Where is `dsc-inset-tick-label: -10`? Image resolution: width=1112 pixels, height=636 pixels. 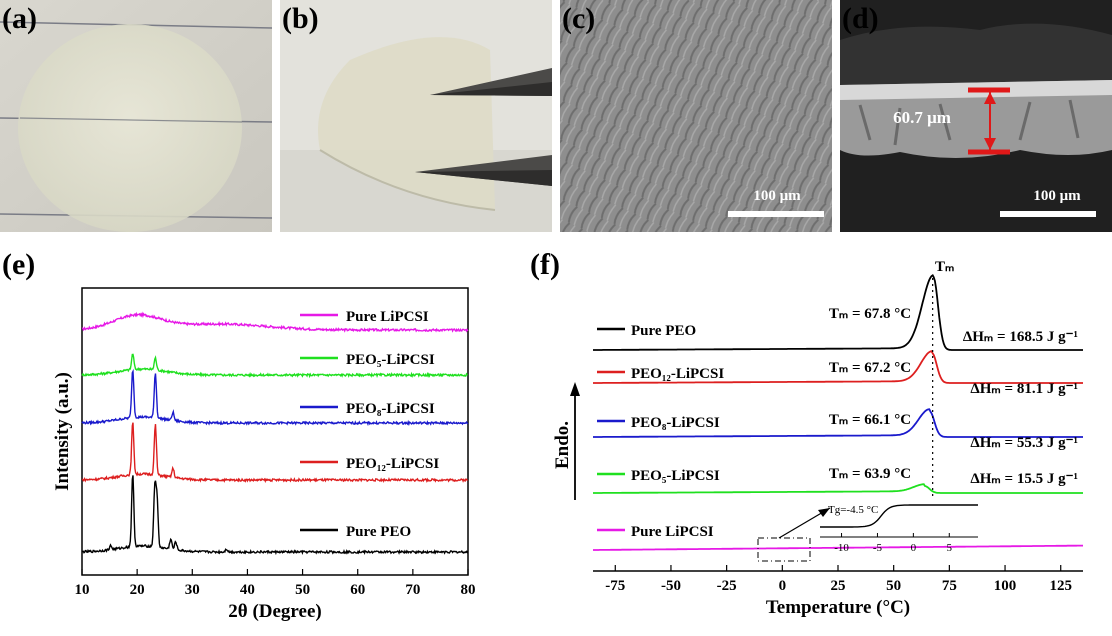
dsc-inset-tick-label: -10 is located at coordinates (841, 548).